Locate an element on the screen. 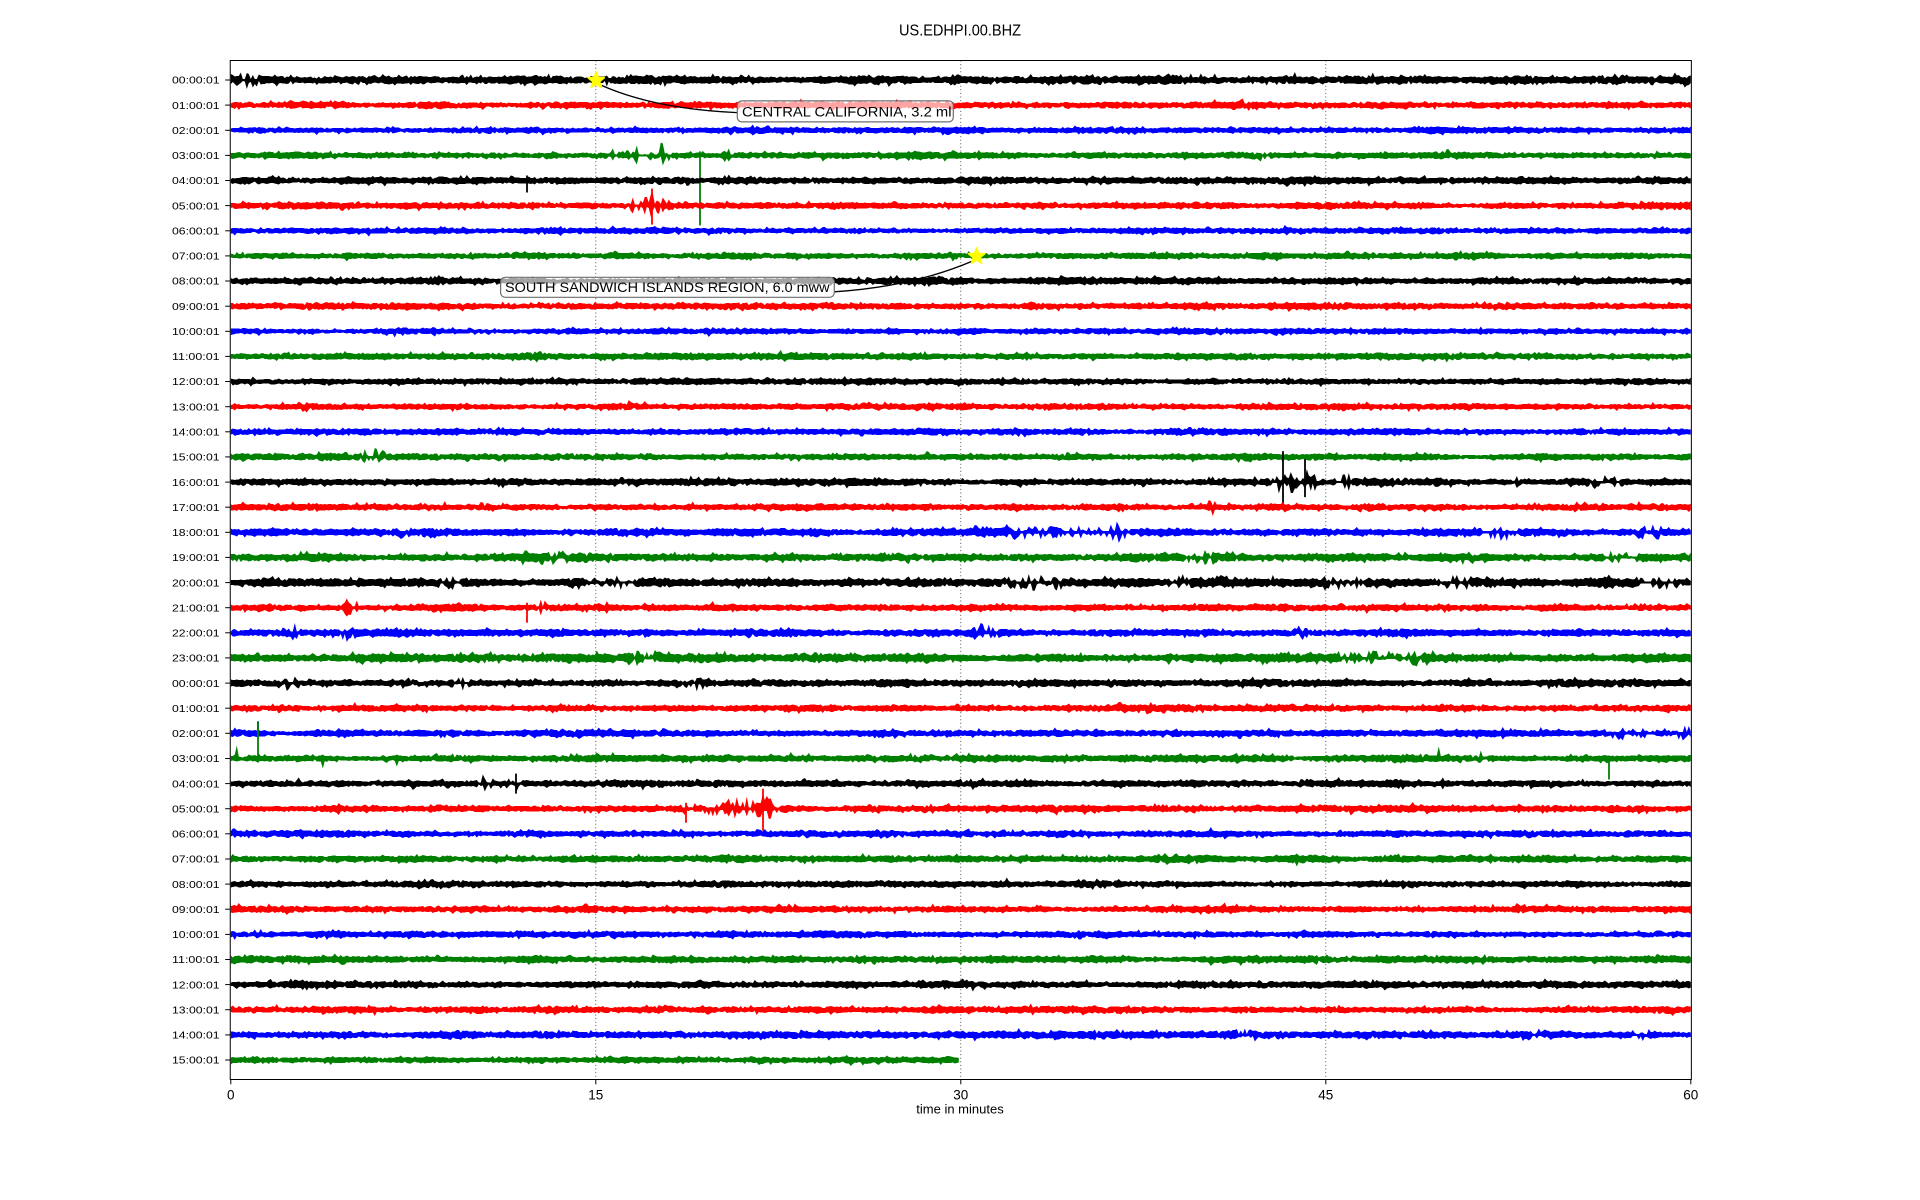  svg-text: 18:00:01 is located at coordinates (196, 533).